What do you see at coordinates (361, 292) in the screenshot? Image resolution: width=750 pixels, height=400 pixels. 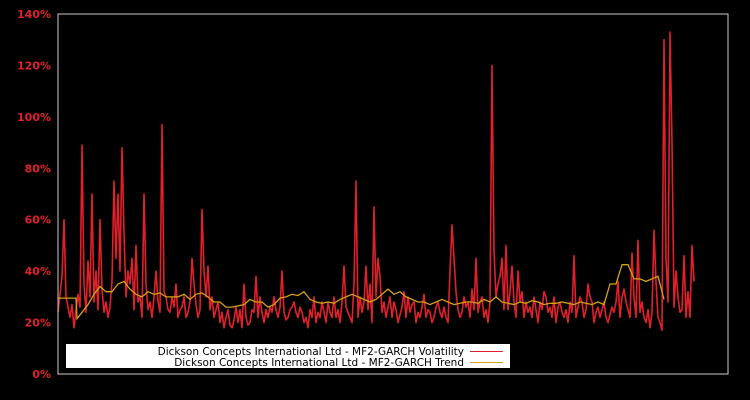 I see `trend-line` at bounding box center [361, 292].